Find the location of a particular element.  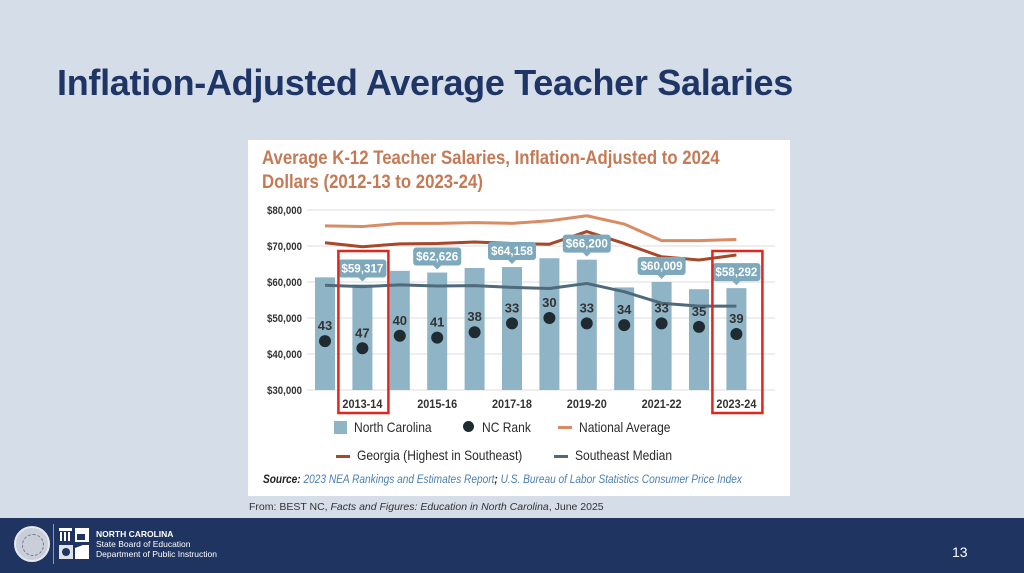

salary-data-label: $62,626 is located at coordinates (437, 258).